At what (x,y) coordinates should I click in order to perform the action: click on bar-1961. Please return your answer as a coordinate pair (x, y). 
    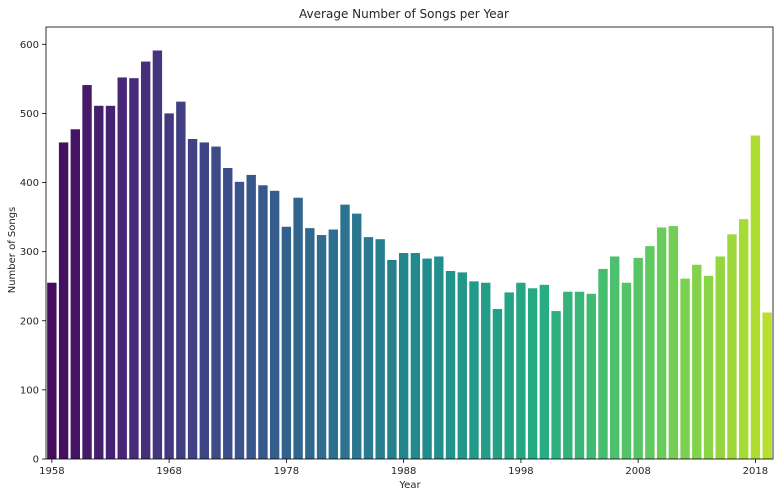
    Looking at the image, I should click on (87, 272).